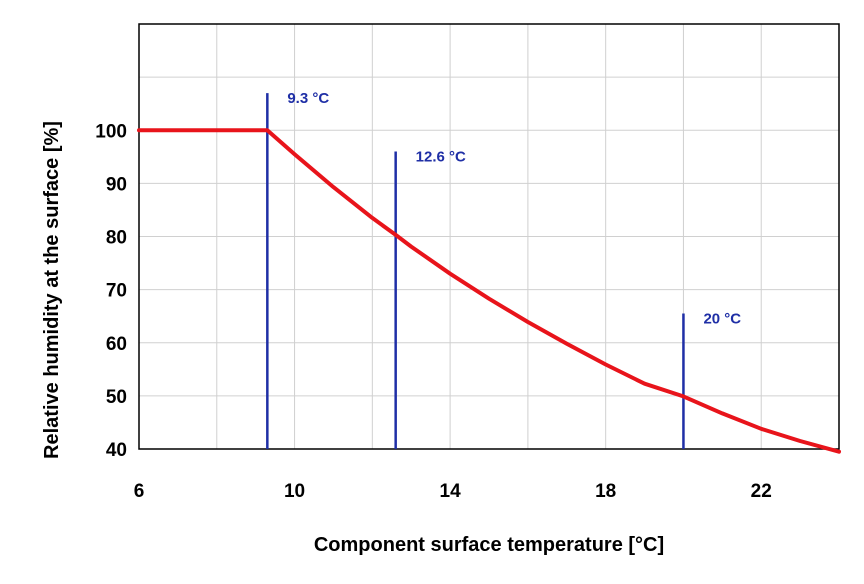  I want to click on y-tick-label: 60, so click(116, 344).